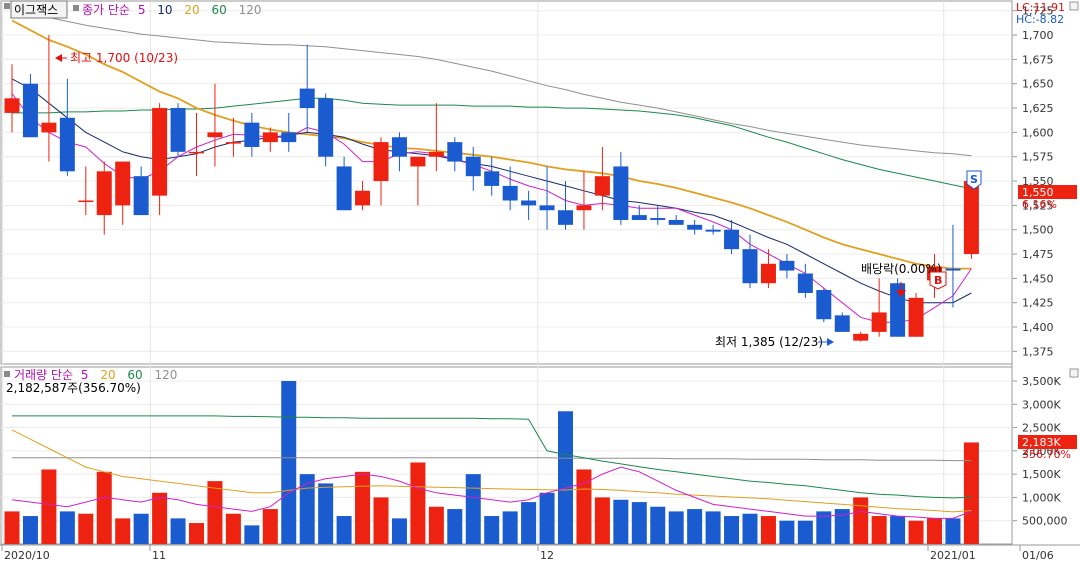 The height and width of the screenshot is (570, 1080). I want to click on volume-tick-label: 500,000, so click(1045, 521).